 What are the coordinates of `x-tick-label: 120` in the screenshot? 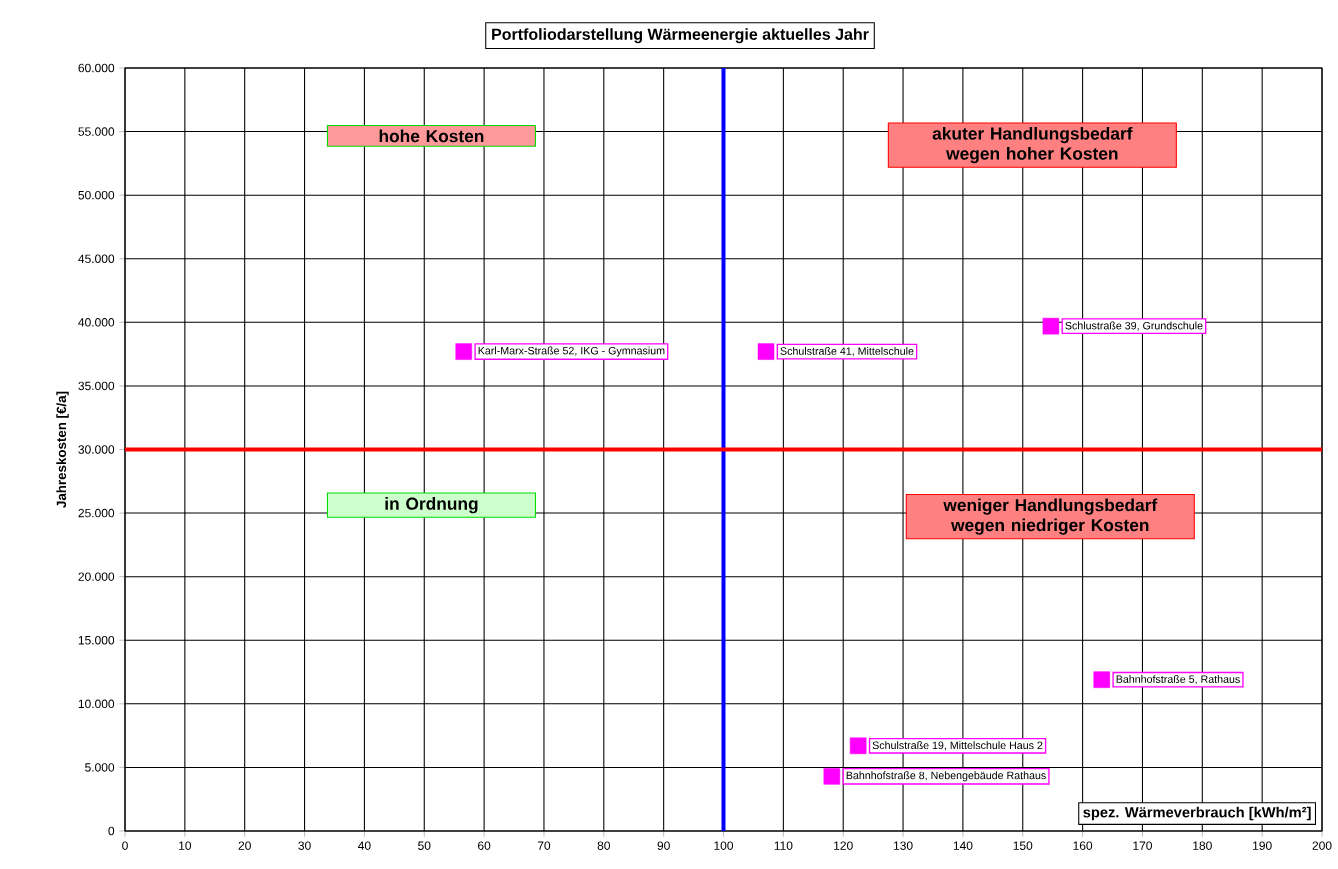 It's located at (843, 845).